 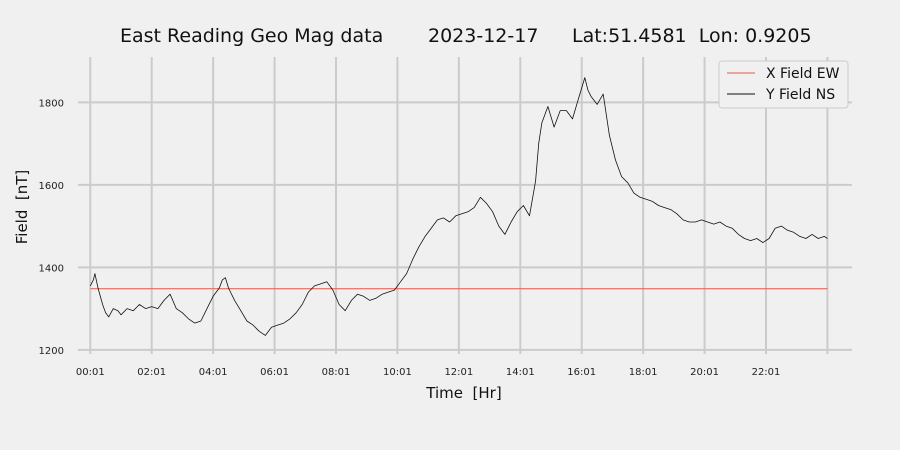 I want to click on x-tick-label: 00:01, so click(x=90, y=372).